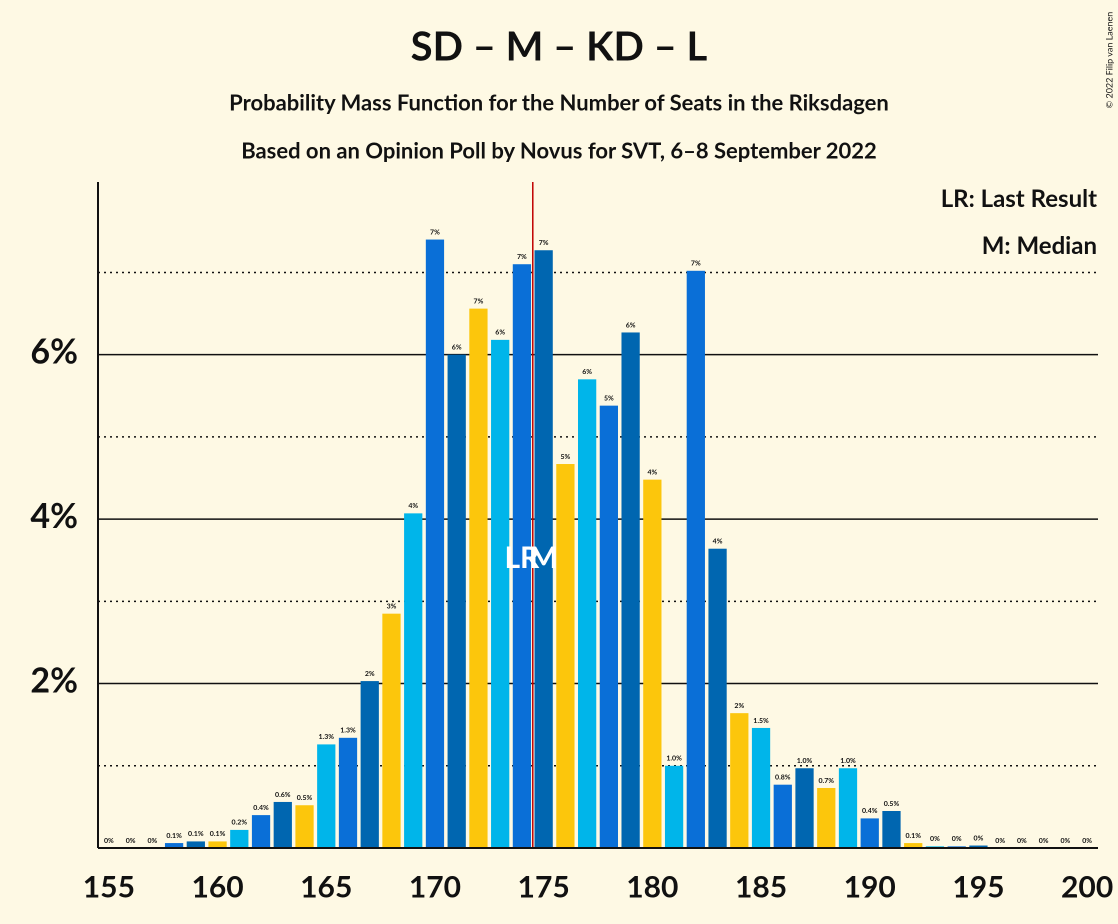 Image resolution: width=1118 pixels, height=924 pixels. I want to click on x-tick-label: 195, so click(978, 887).